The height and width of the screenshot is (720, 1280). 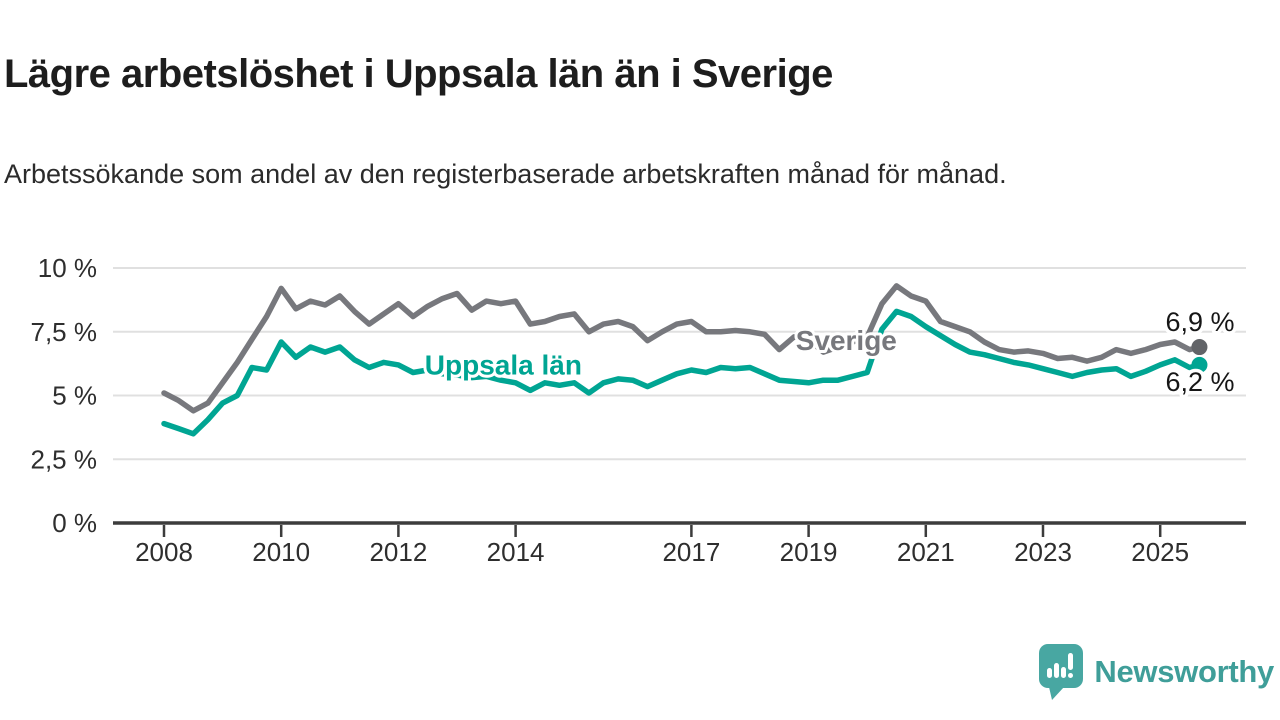 What do you see at coordinates (1199, 364) in the screenshot?
I see `series-end-dot-uppsala-lan` at bounding box center [1199, 364].